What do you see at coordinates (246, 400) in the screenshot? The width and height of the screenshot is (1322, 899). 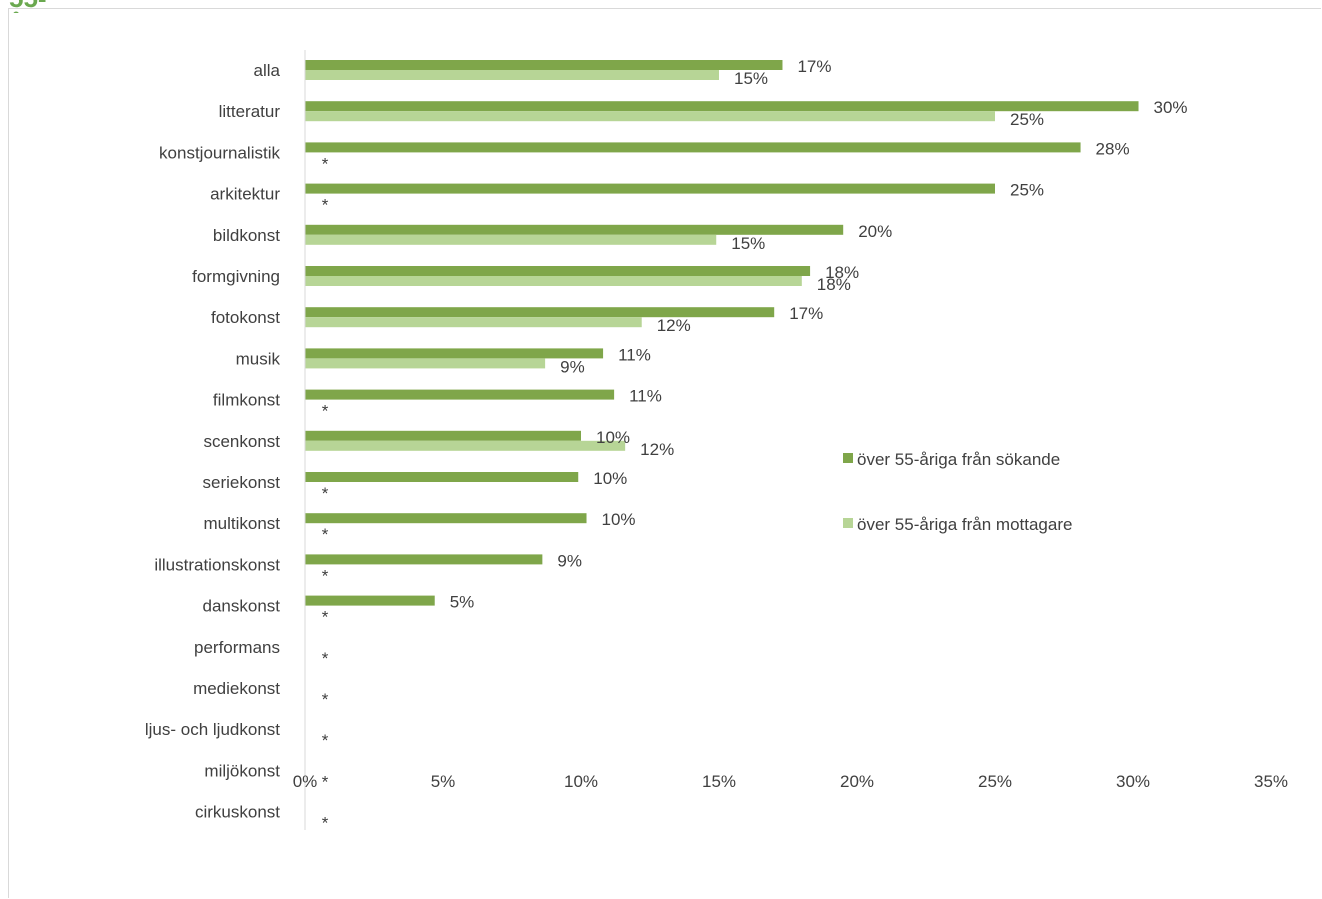 I see `category-label: filmkonst` at bounding box center [246, 400].